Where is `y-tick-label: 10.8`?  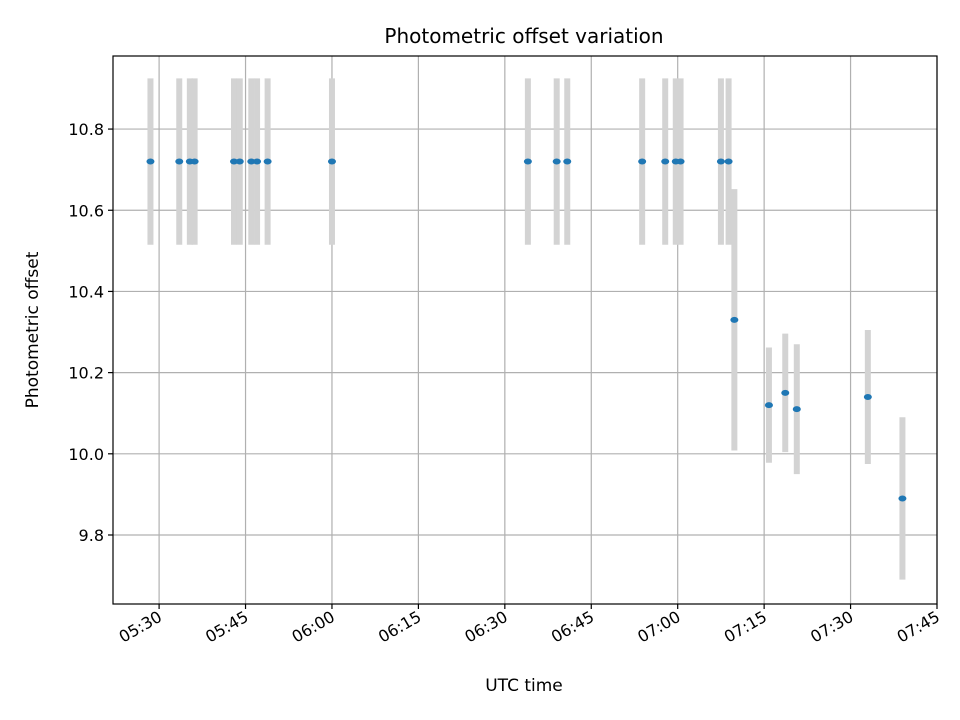
y-tick-label: 10.8 is located at coordinates (86, 129).